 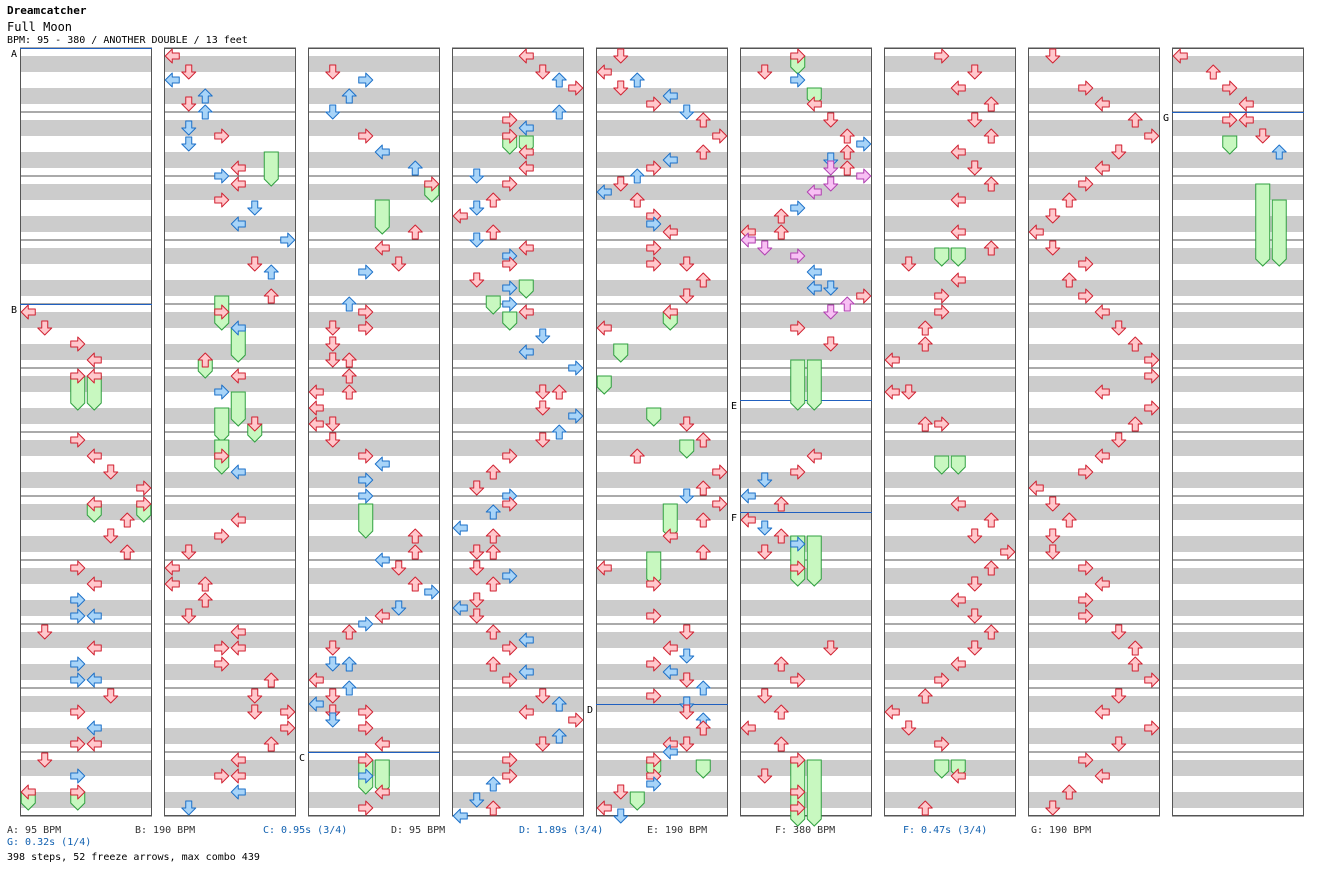 I want to click on legend-bpm-e: E: 190 BPM, so click(x=677, y=830).